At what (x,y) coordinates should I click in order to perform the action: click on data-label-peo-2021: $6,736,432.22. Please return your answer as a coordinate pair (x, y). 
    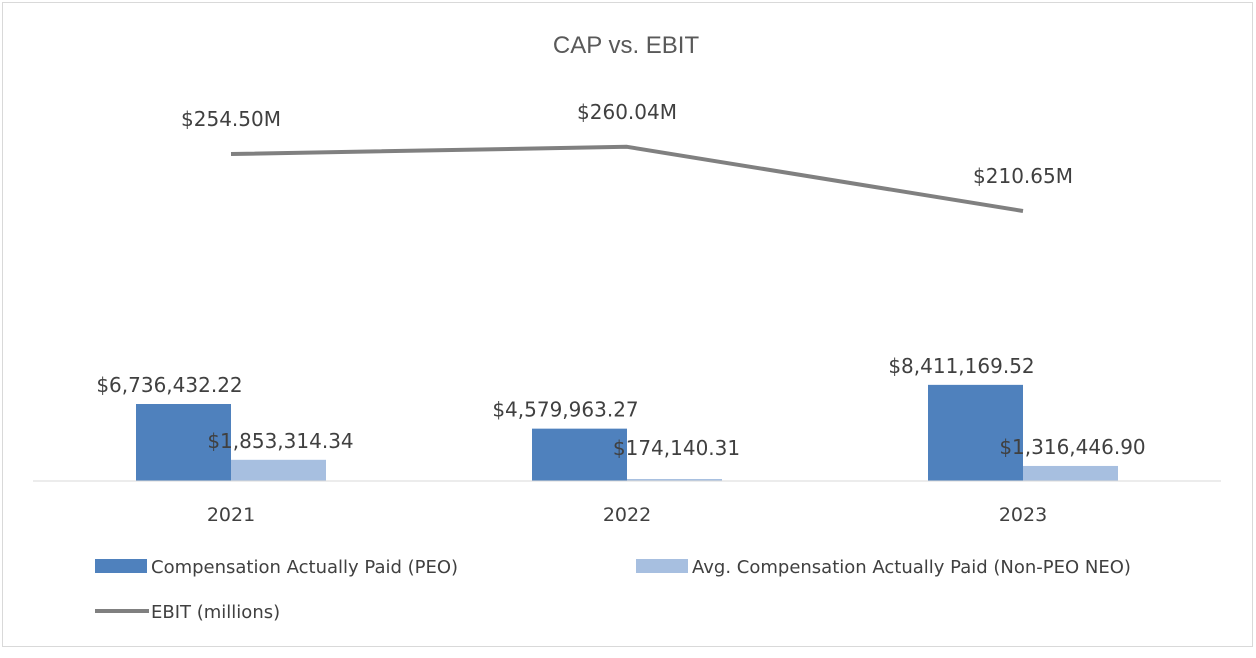
    Looking at the image, I should click on (169, 385).